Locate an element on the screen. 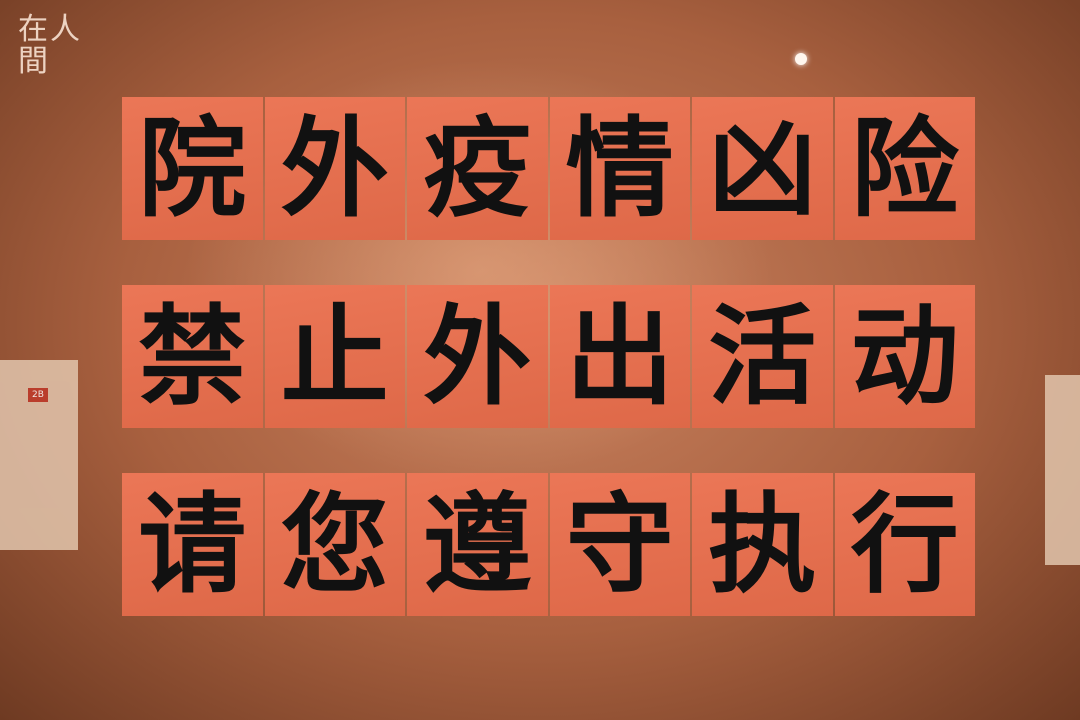 This screenshot has width=1080, height=720. sign-character: 行 is located at coordinates (904, 544).